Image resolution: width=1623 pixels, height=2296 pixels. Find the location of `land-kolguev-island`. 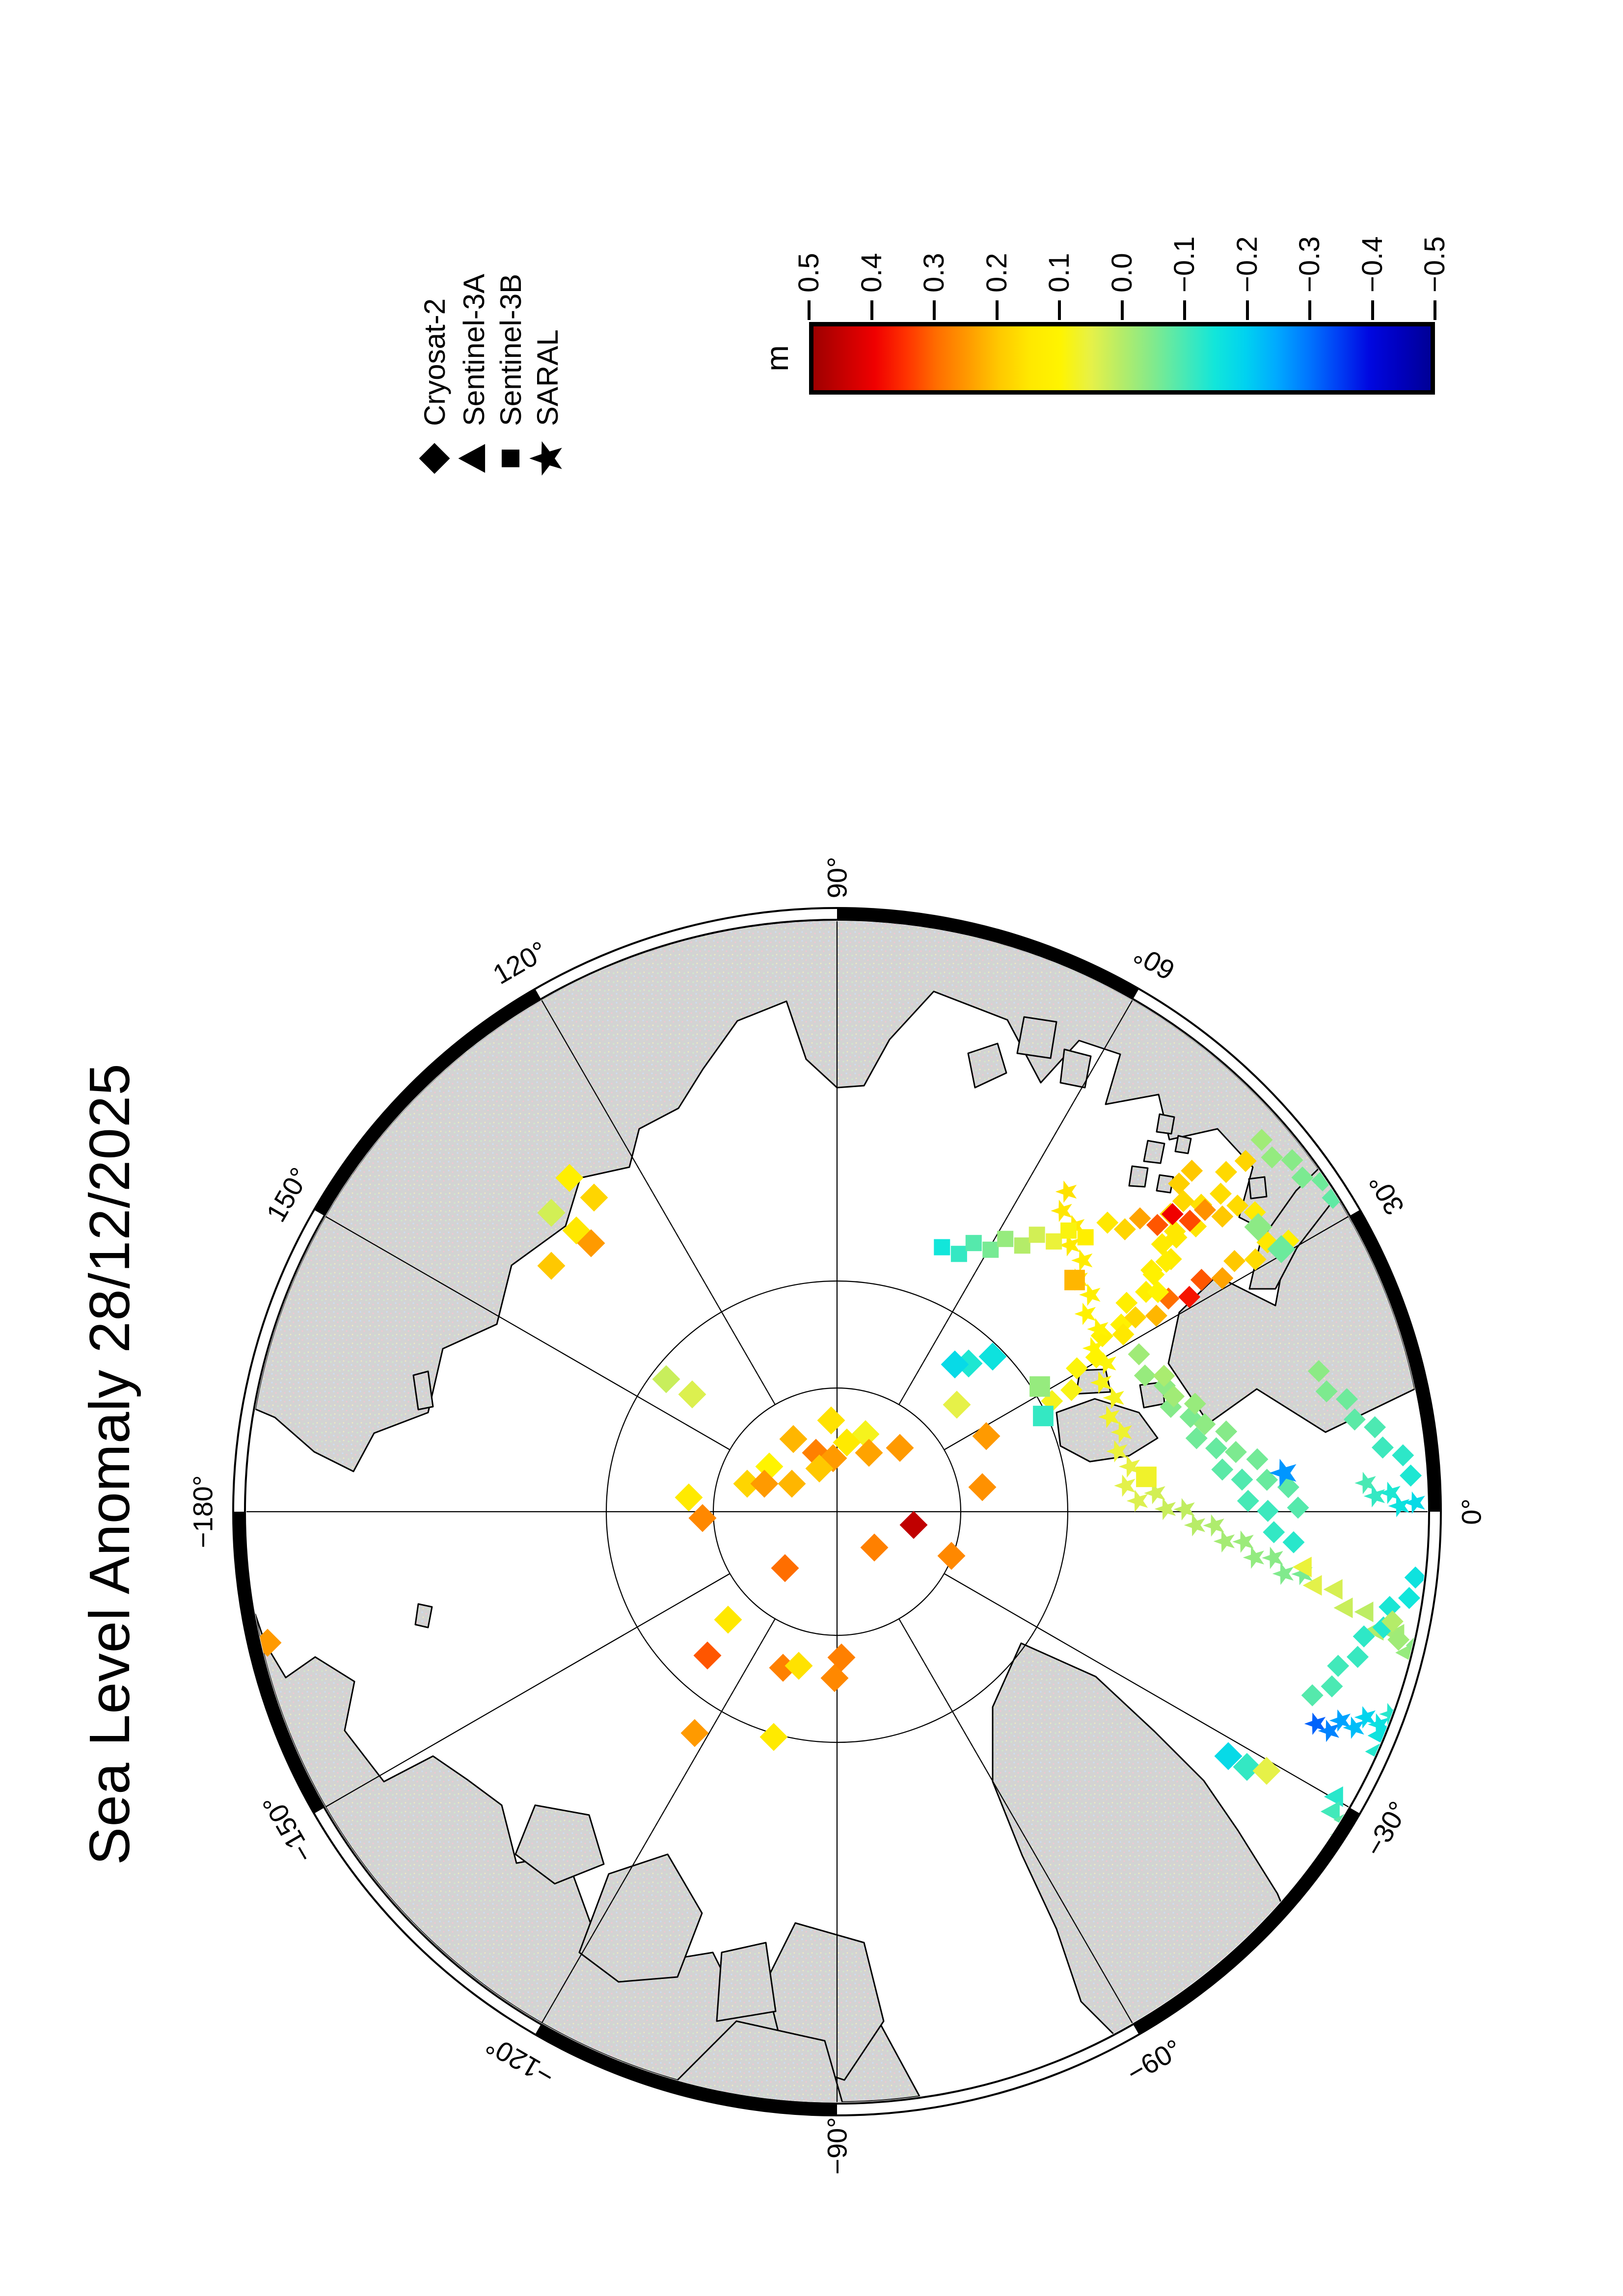

land-kolguev-island is located at coordinates (1258, 1188).